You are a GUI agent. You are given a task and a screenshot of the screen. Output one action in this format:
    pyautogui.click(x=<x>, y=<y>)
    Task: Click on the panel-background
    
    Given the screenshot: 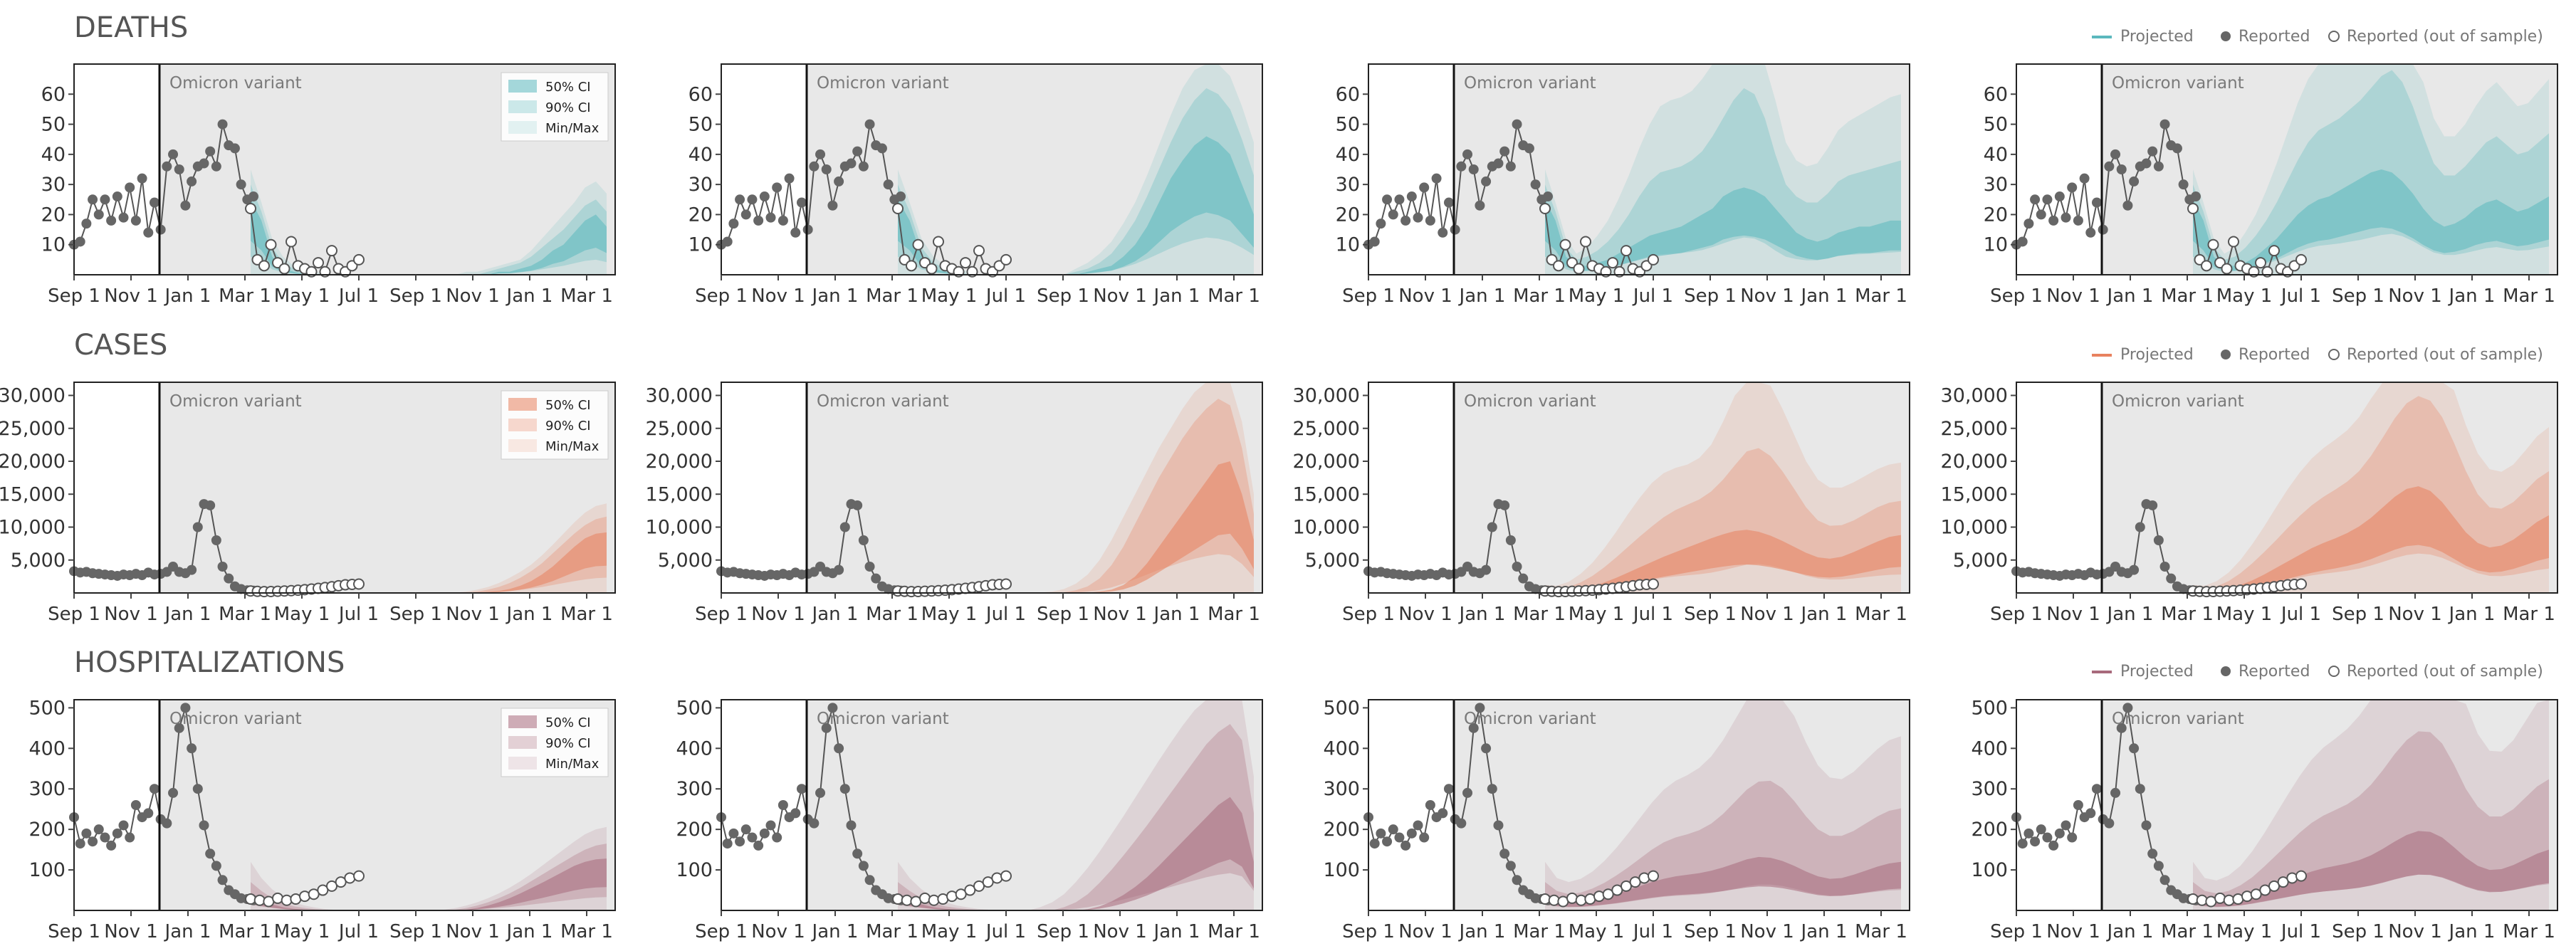 What is the action you would take?
    pyautogui.click(x=1682, y=805)
    